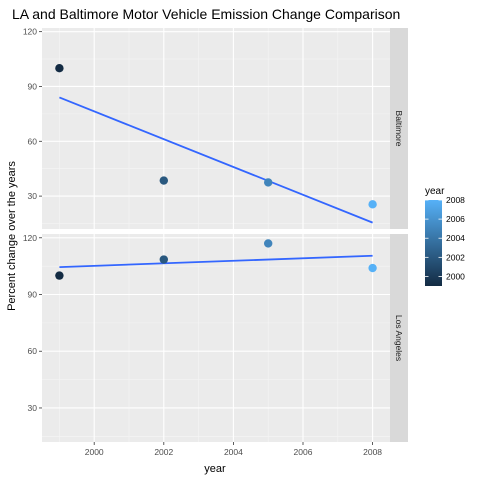 The image size is (480, 480). What do you see at coordinates (163, 452) in the screenshot?
I see `x-tick-label: 2002` at bounding box center [163, 452].